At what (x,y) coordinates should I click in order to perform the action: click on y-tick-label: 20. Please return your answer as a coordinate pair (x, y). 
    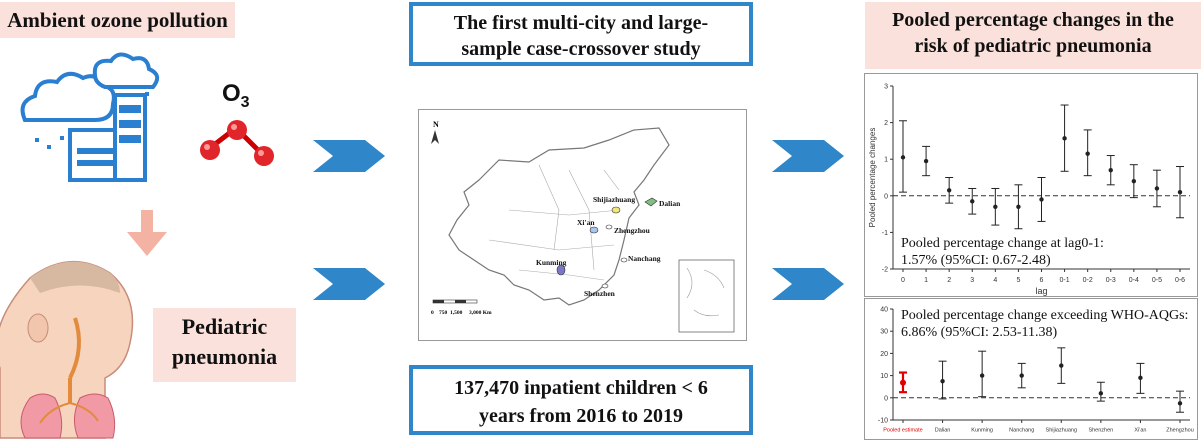
    Looking at the image, I should click on (884, 354).